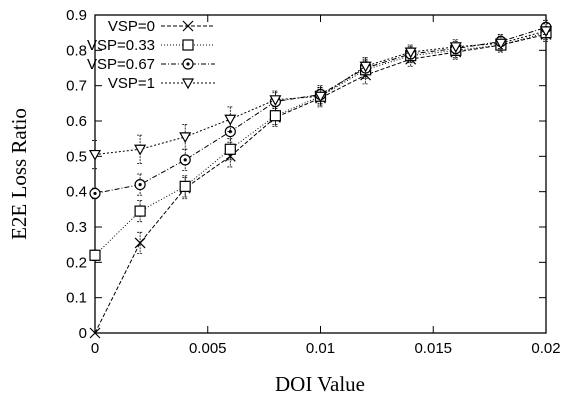 Image resolution: width=568 pixels, height=398 pixels. I want to click on legend-entry: VSP=0, so click(161, 26).